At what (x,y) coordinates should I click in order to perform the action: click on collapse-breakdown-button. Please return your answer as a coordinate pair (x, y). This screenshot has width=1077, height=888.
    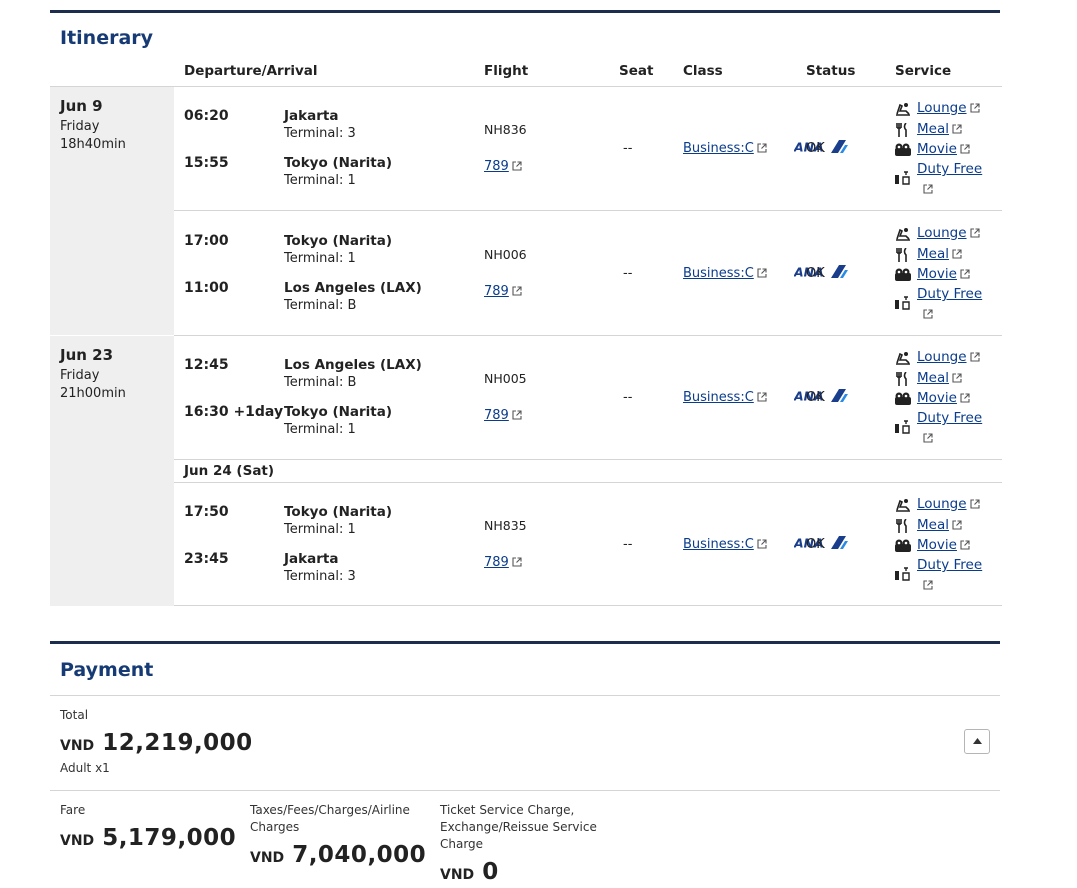
    Looking at the image, I should click on (977, 741).